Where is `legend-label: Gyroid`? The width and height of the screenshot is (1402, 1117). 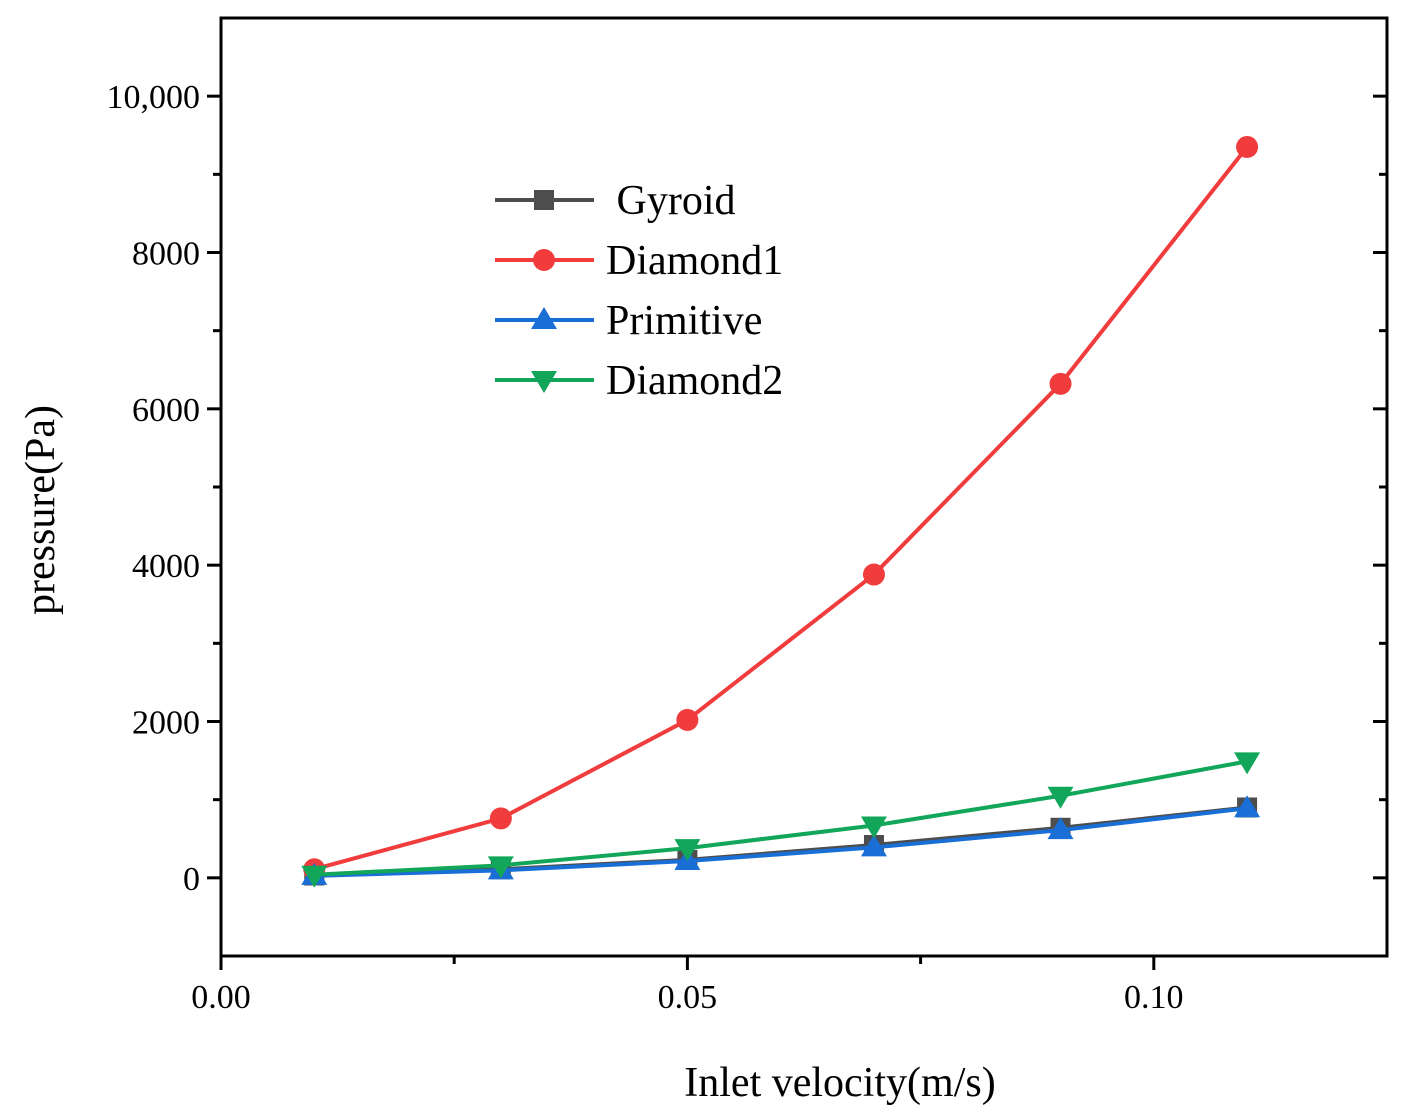
legend-label: Gyroid is located at coordinates (671, 201).